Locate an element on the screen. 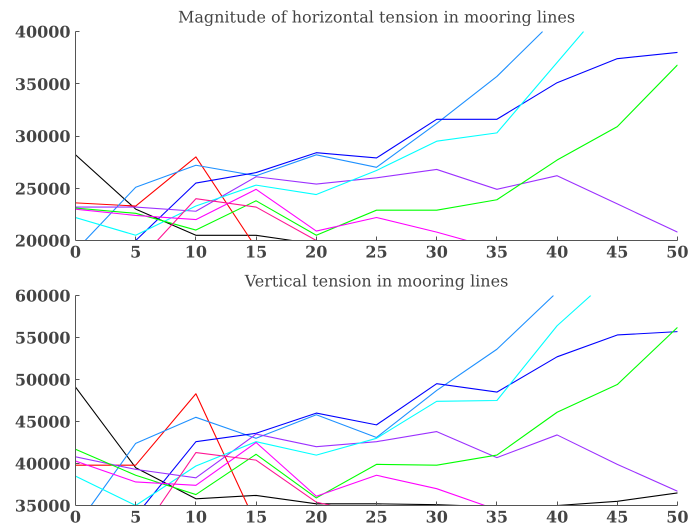 This screenshot has height=529, width=688. y-tick-label: 60000 is located at coordinates (42, 296).